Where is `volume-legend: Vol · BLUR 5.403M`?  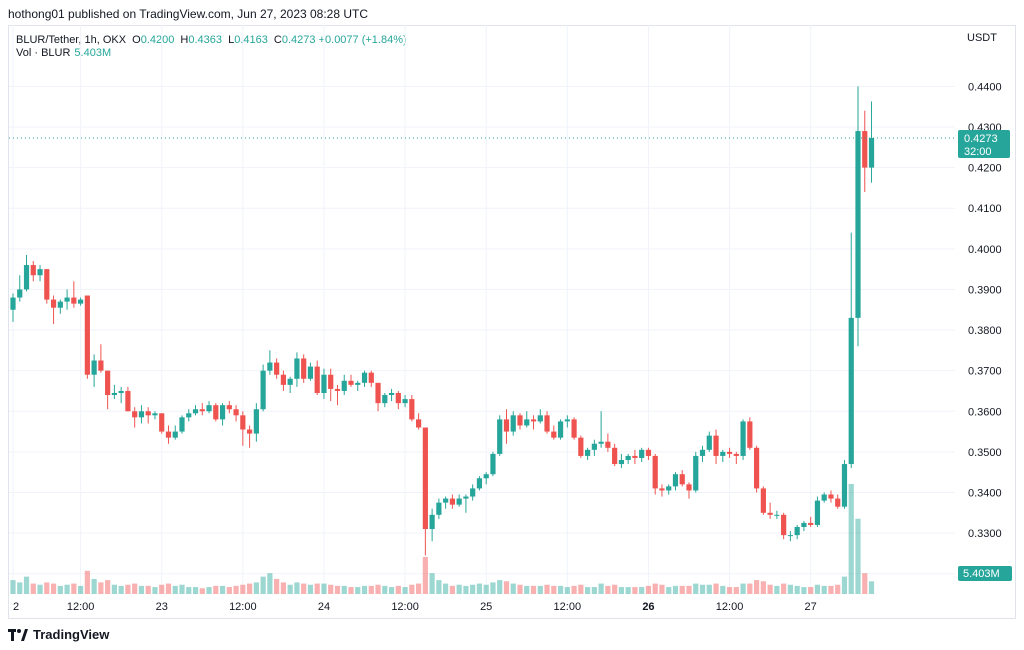 volume-legend: Vol · BLUR 5.403M is located at coordinates (63, 53).